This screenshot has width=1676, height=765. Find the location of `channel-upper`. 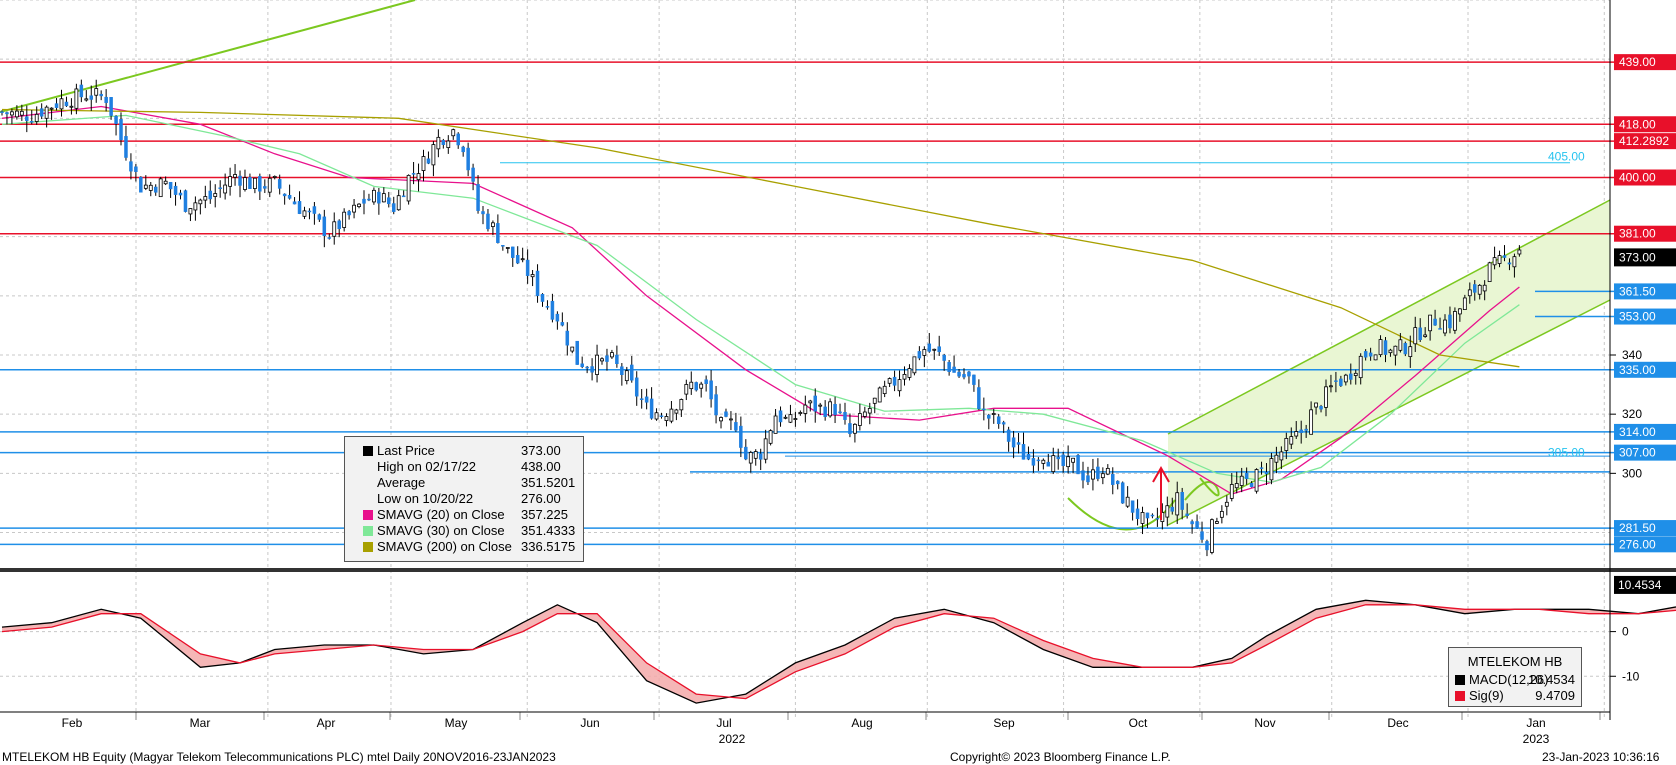

channel-upper is located at coordinates (1389, 317).